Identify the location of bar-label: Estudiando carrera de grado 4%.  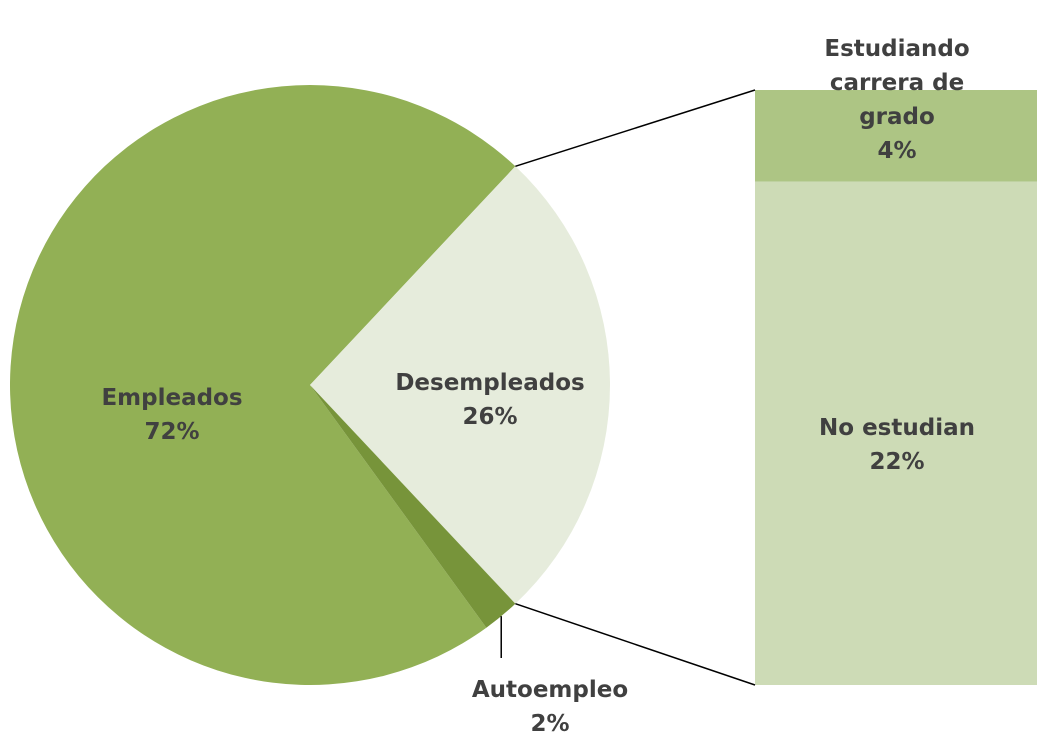
(897, 100).